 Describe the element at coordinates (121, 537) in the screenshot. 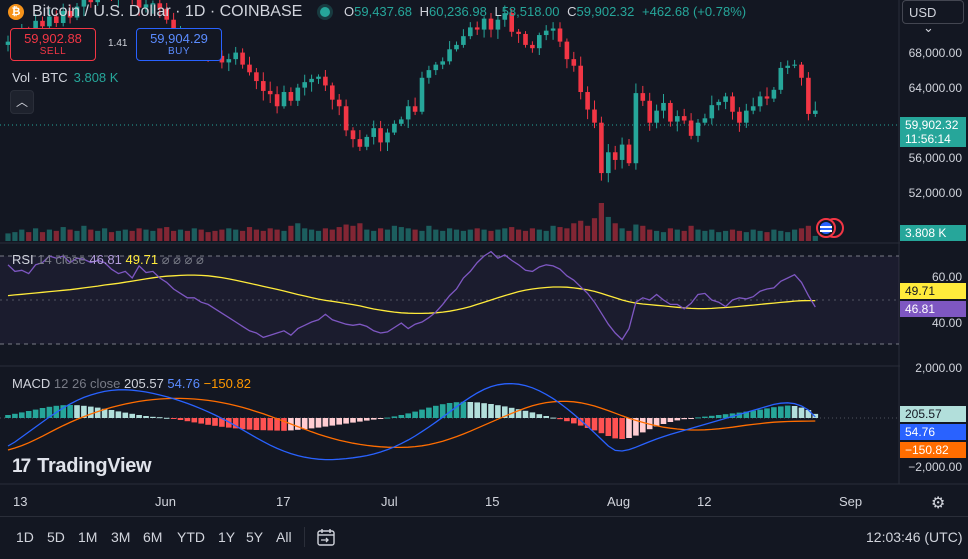

I see `range-3m-button: 3M` at that location.